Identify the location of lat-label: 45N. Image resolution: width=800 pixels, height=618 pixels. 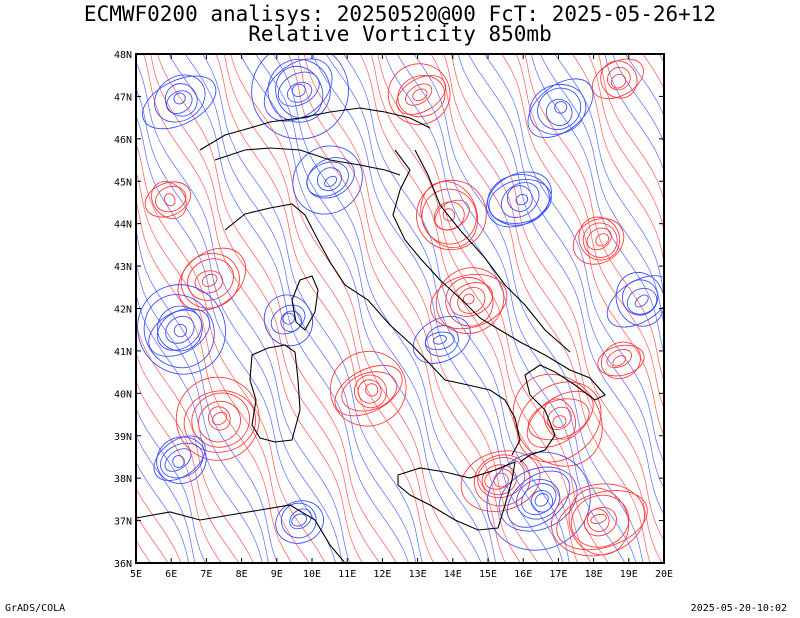
(123, 182).